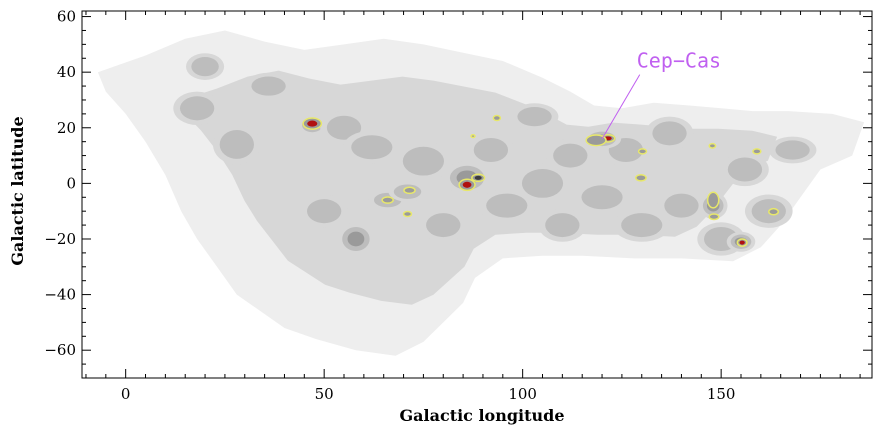 The width and height of the screenshot is (874, 431). Describe the element at coordinates (126, 394) in the screenshot. I see `x-tick-label: 0` at that location.